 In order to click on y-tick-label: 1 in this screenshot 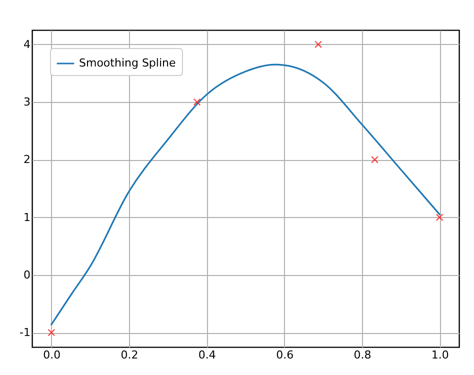, I will do `click(27, 217)`.